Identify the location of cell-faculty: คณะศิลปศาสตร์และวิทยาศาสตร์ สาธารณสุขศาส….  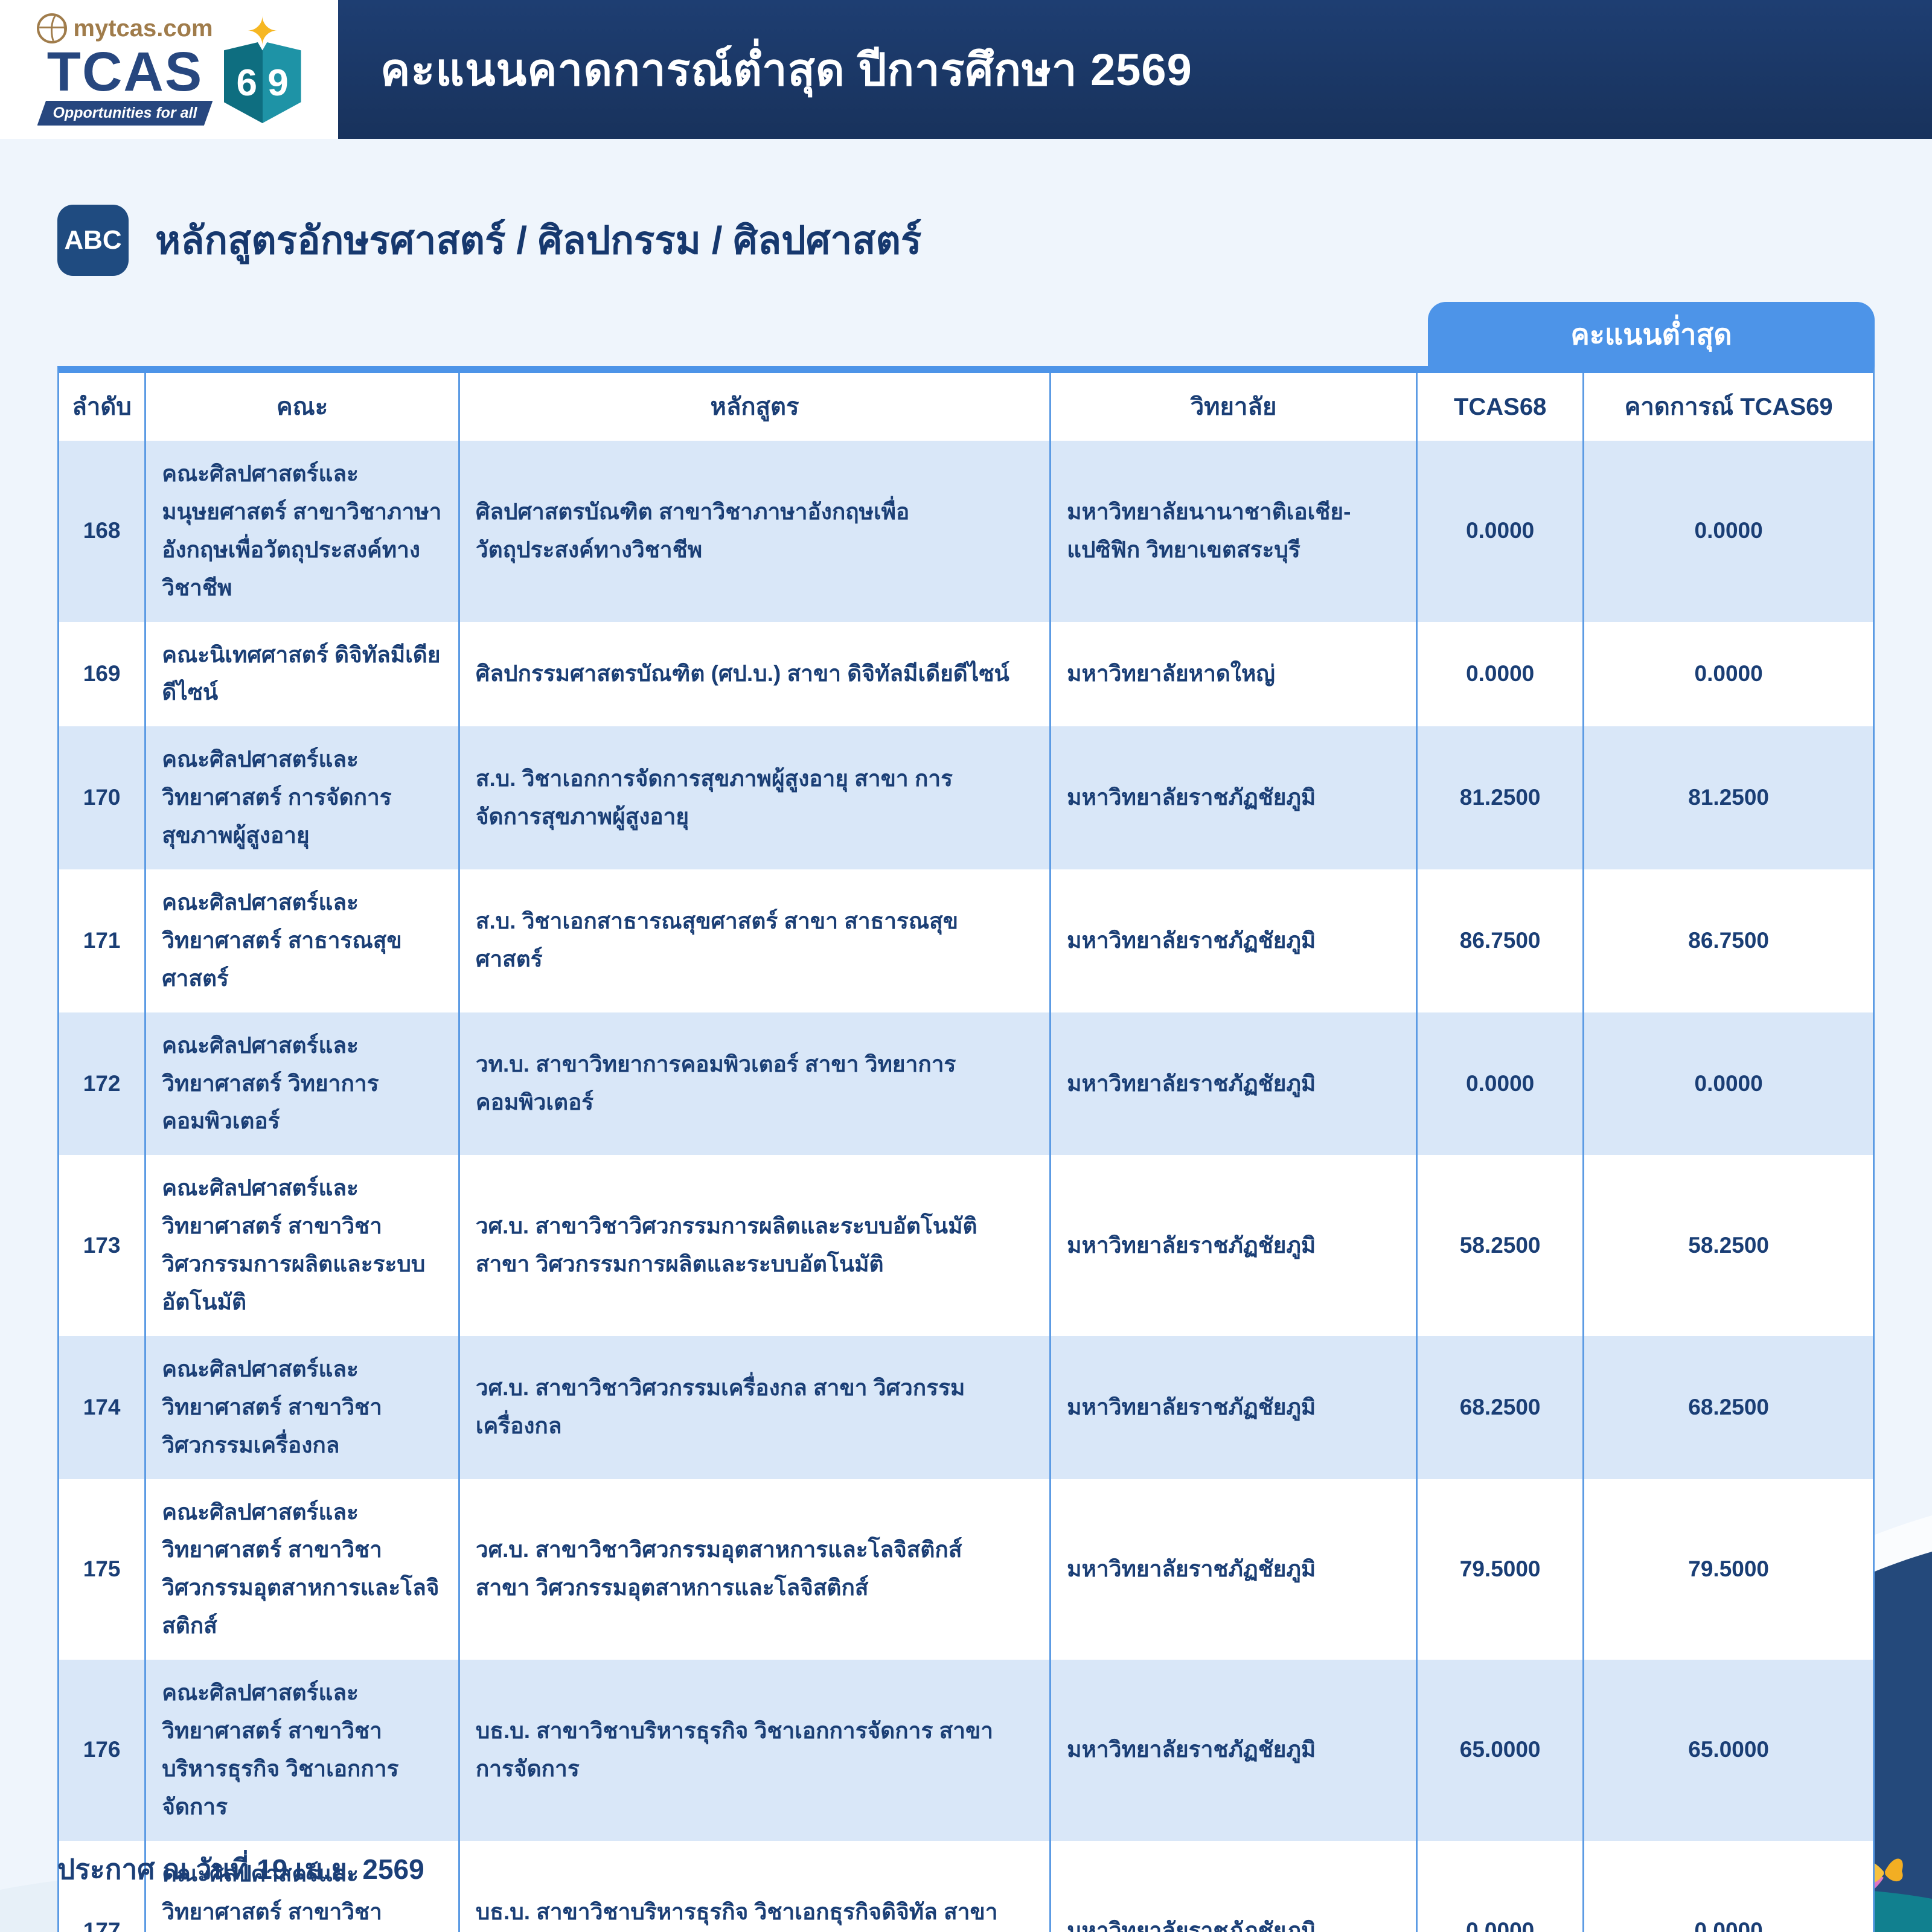
(301, 941).